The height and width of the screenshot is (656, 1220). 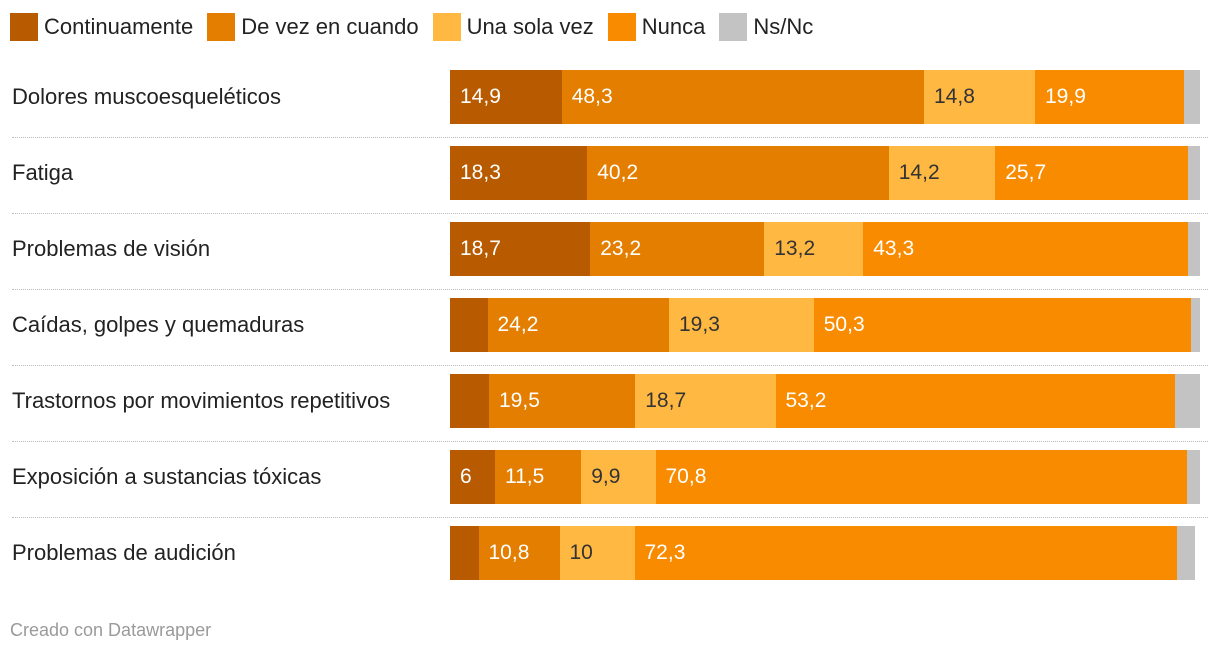 I want to click on data-label: 9,9, so click(x=606, y=476).